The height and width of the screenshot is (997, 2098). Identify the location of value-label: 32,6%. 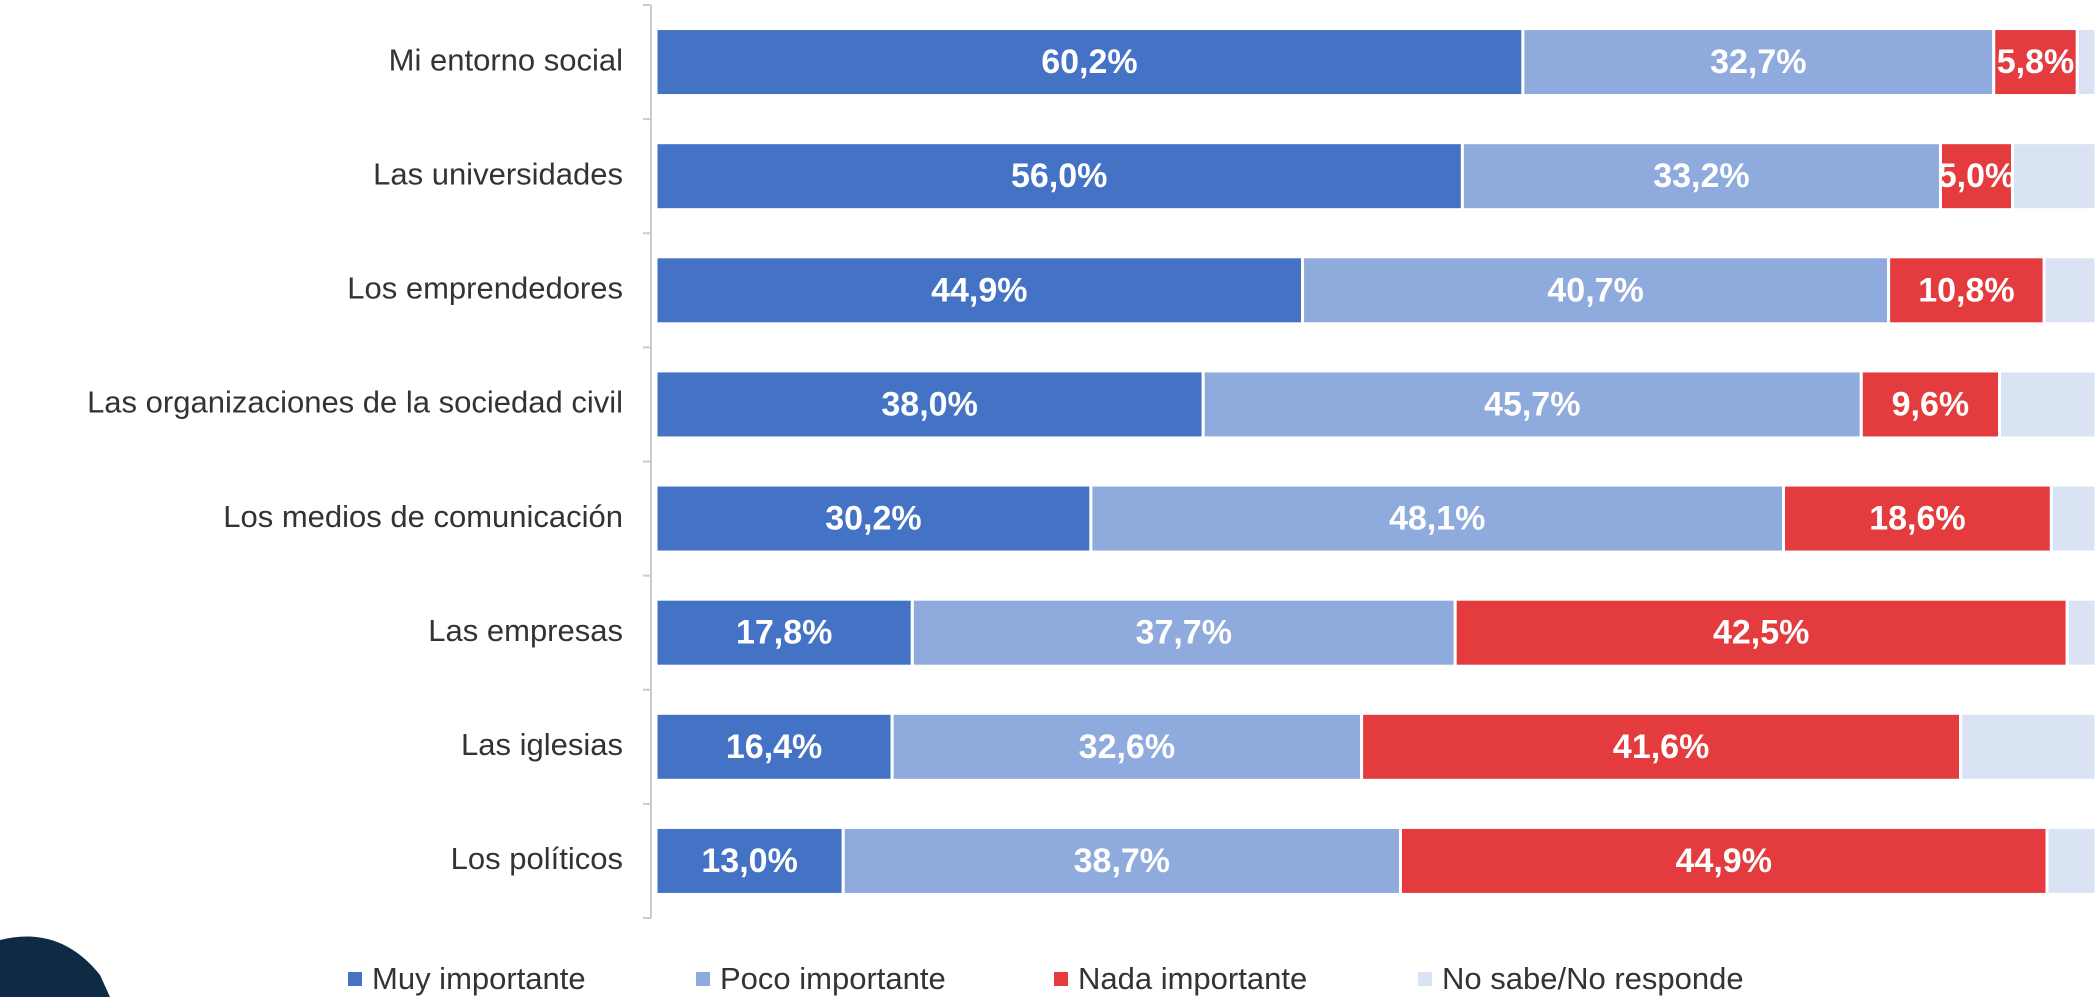
(1127, 747).